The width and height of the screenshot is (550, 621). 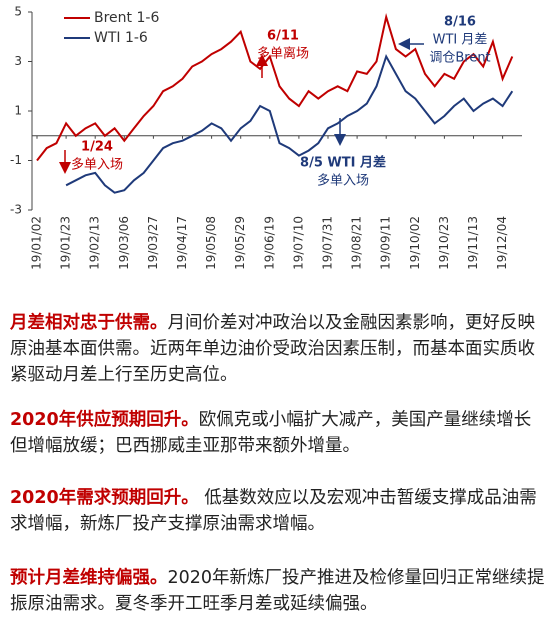 What do you see at coordinates (386, 243) in the screenshot?
I see `x-tick-label: 19/09/11` at bounding box center [386, 243].